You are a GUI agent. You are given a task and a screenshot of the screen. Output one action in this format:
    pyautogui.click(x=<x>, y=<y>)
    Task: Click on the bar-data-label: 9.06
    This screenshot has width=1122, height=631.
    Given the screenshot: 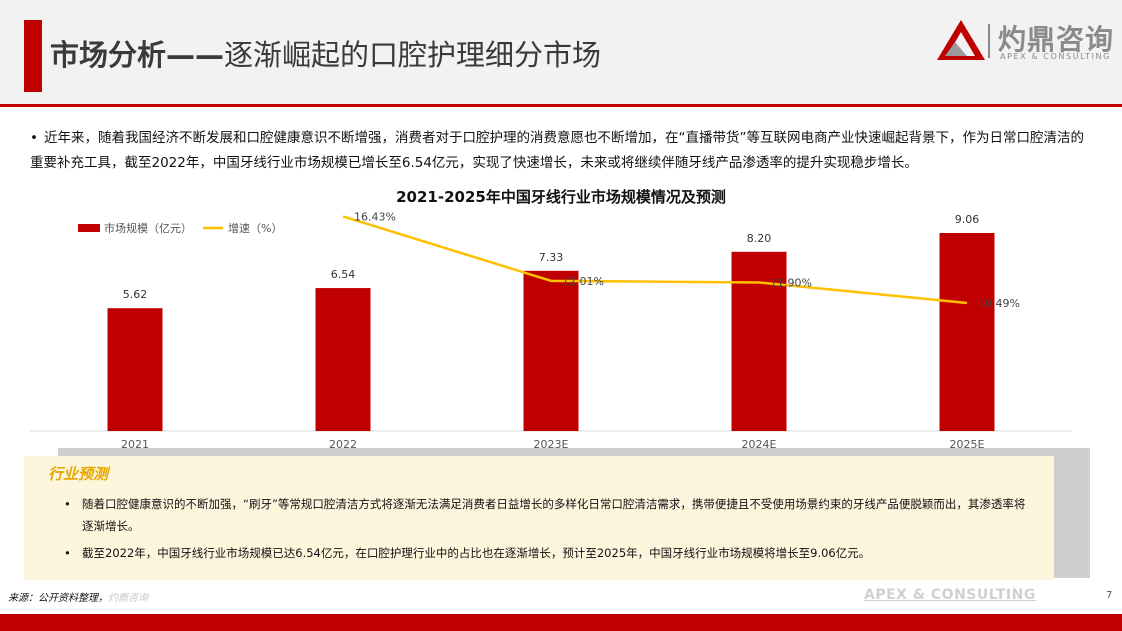 What is the action you would take?
    pyautogui.click(x=967, y=219)
    